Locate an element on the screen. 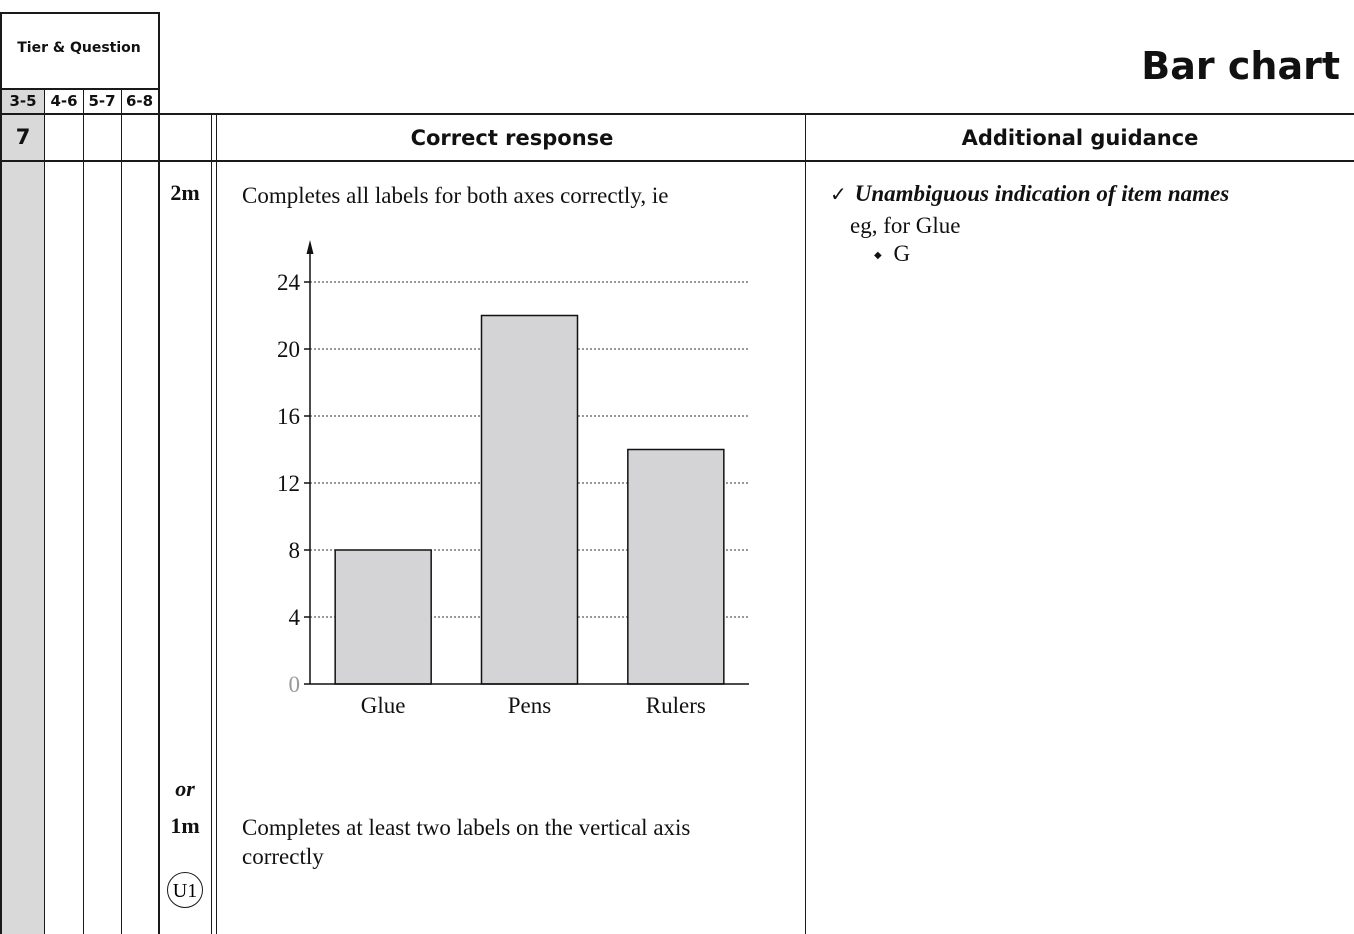  guidance-example-bullet: ◆ G is located at coordinates (892, 254).